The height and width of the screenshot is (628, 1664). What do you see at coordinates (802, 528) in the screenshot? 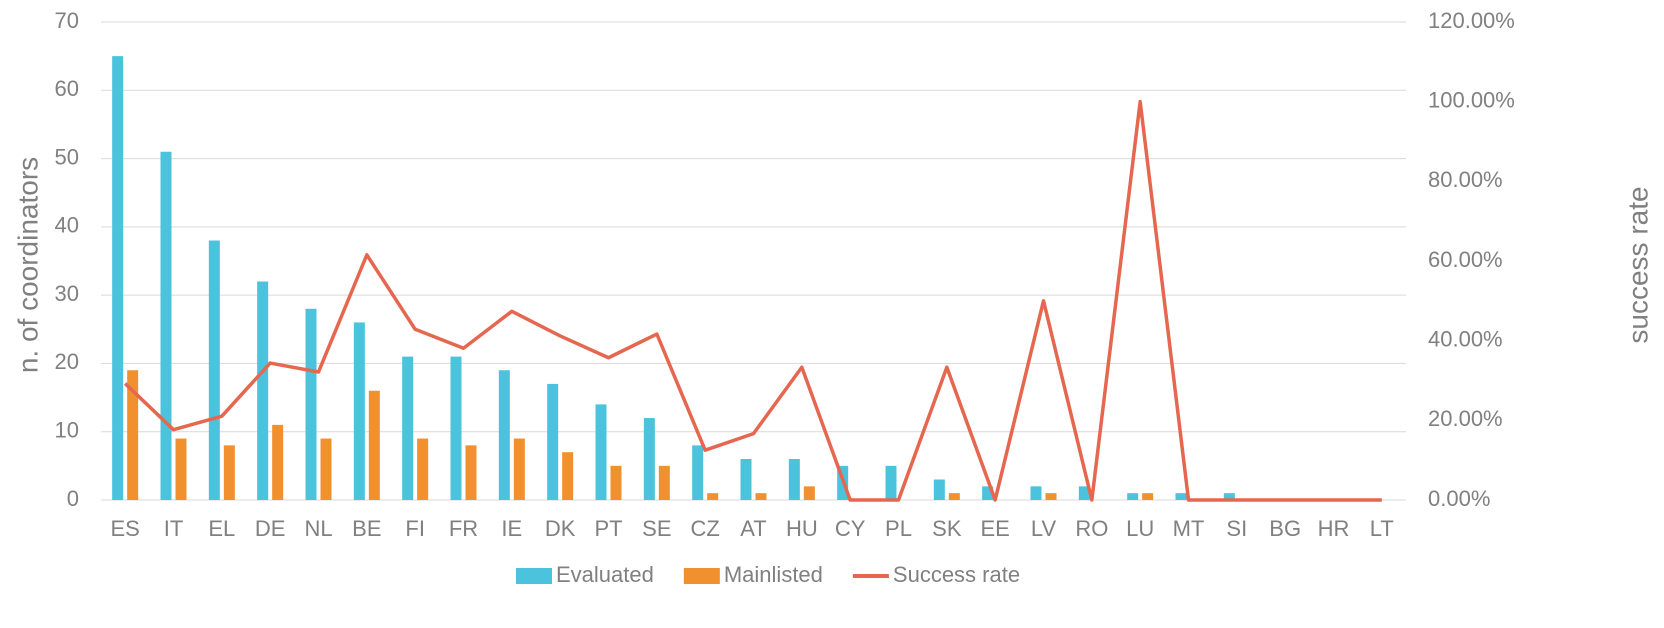
I see `x-tick-label: HU` at bounding box center [802, 528].